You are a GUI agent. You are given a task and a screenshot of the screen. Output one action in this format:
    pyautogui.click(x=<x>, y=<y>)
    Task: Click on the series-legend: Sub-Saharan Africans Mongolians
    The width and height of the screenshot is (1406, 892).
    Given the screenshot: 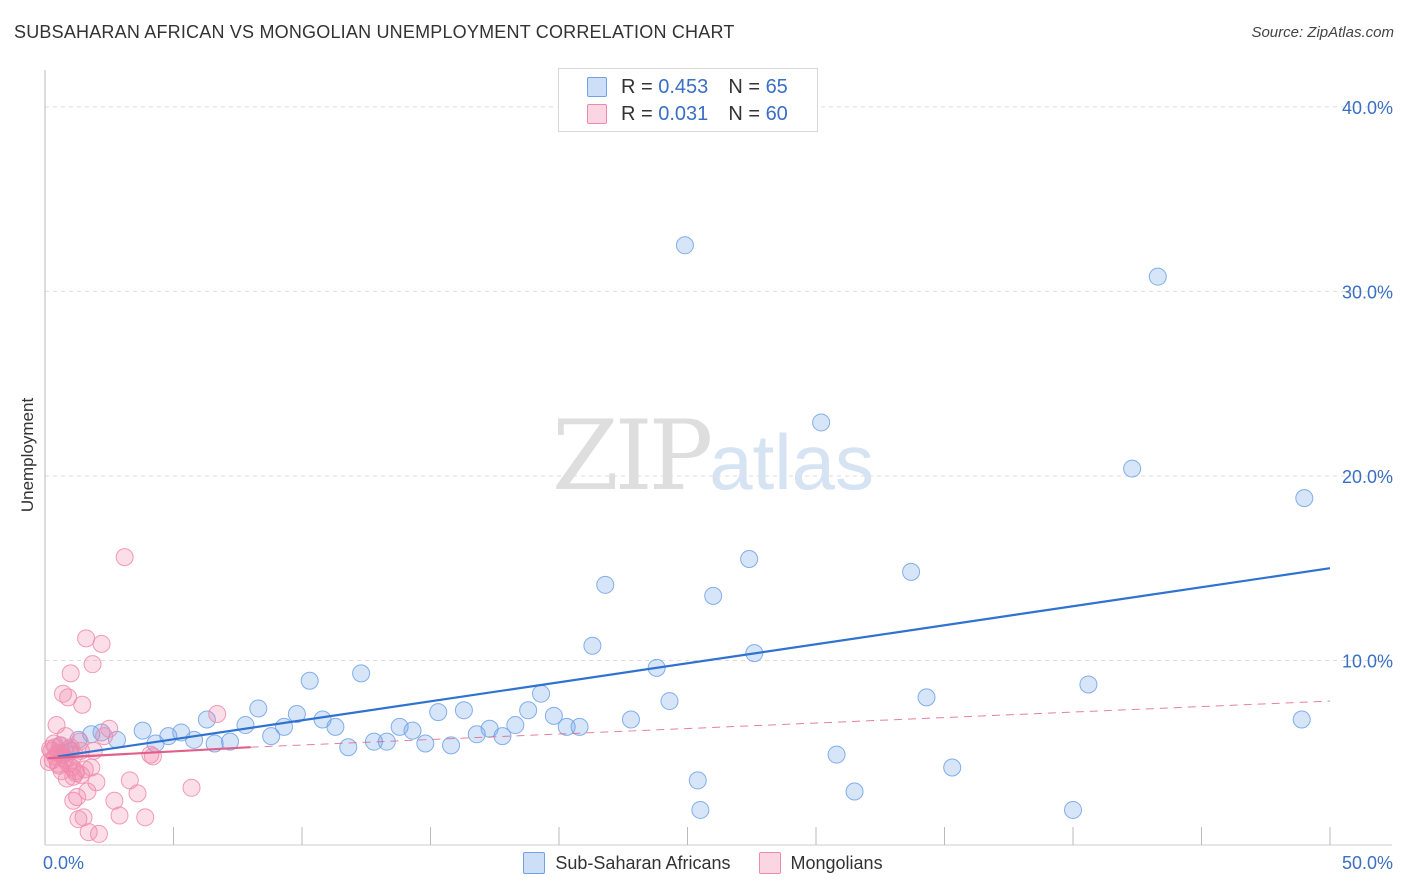 What is the action you would take?
    pyautogui.click(x=703, y=863)
    